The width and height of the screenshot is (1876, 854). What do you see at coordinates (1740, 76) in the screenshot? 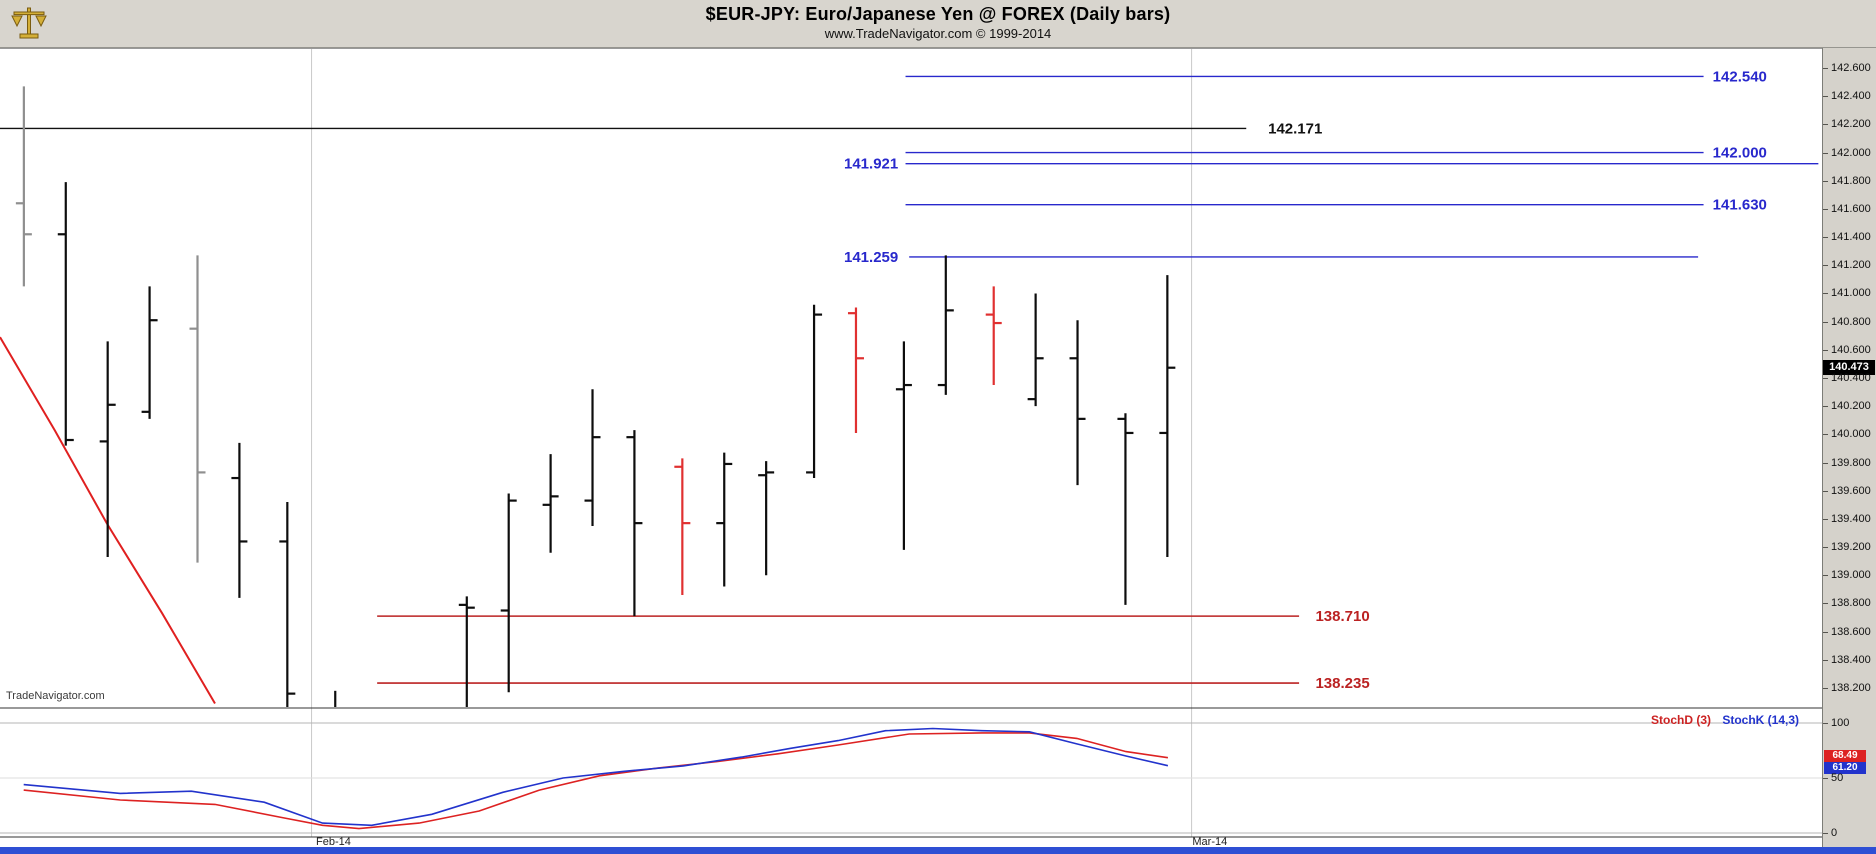
I see `level-label-142.540: 142.540` at bounding box center [1740, 76].